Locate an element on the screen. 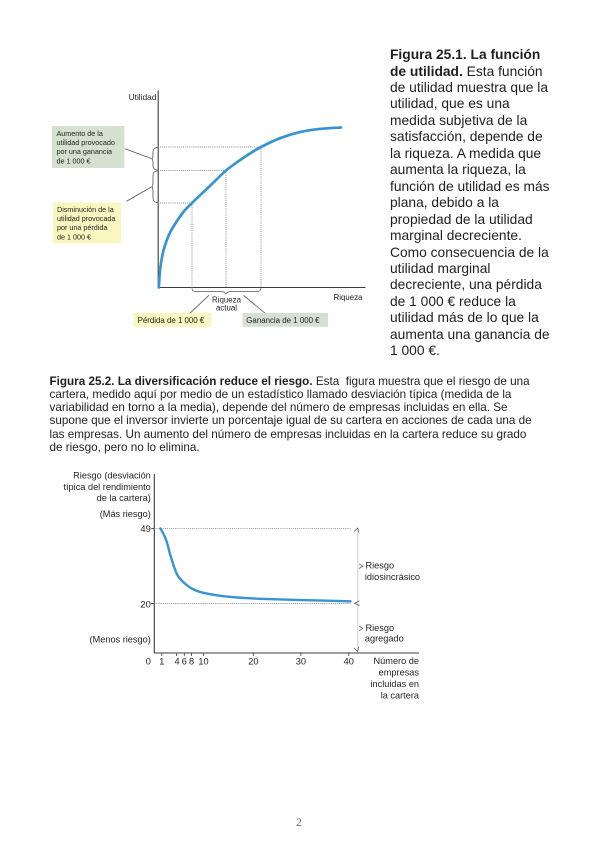 The width and height of the screenshot is (600, 848). svg-text: 1 is located at coordinates (161, 661).